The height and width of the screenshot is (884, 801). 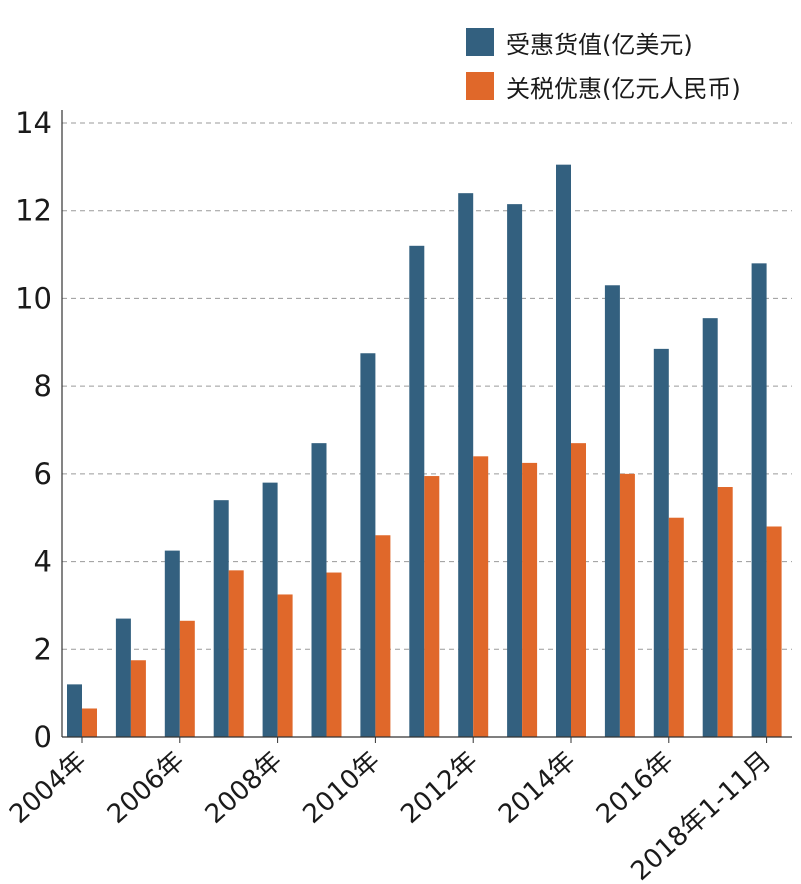 What do you see at coordinates (43, 649) in the screenshot?
I see `y-tick-label: 2` at bounding box center [43, 649].